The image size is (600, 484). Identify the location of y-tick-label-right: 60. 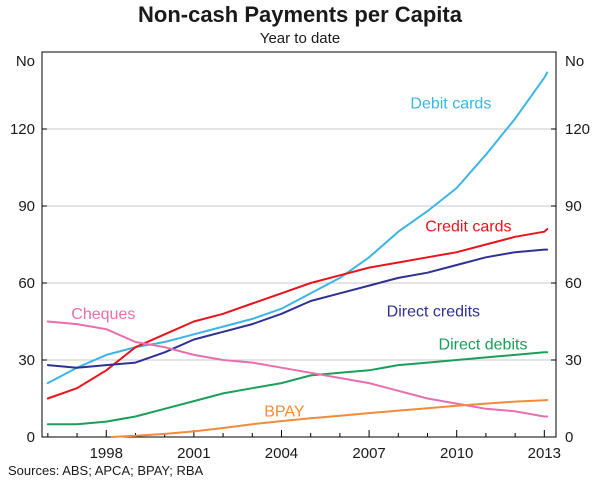
(573, 283).